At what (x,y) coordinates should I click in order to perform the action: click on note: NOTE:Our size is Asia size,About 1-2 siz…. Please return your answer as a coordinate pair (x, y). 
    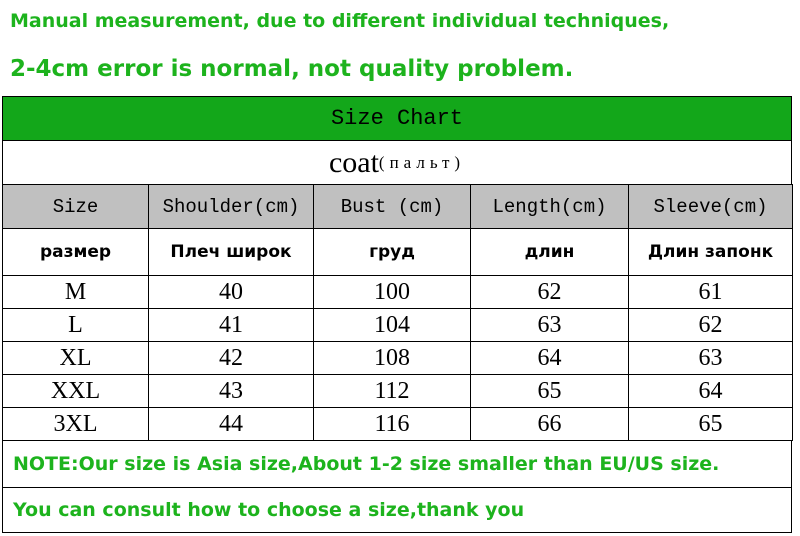
    Looking at the image, I should click on (366, 464).